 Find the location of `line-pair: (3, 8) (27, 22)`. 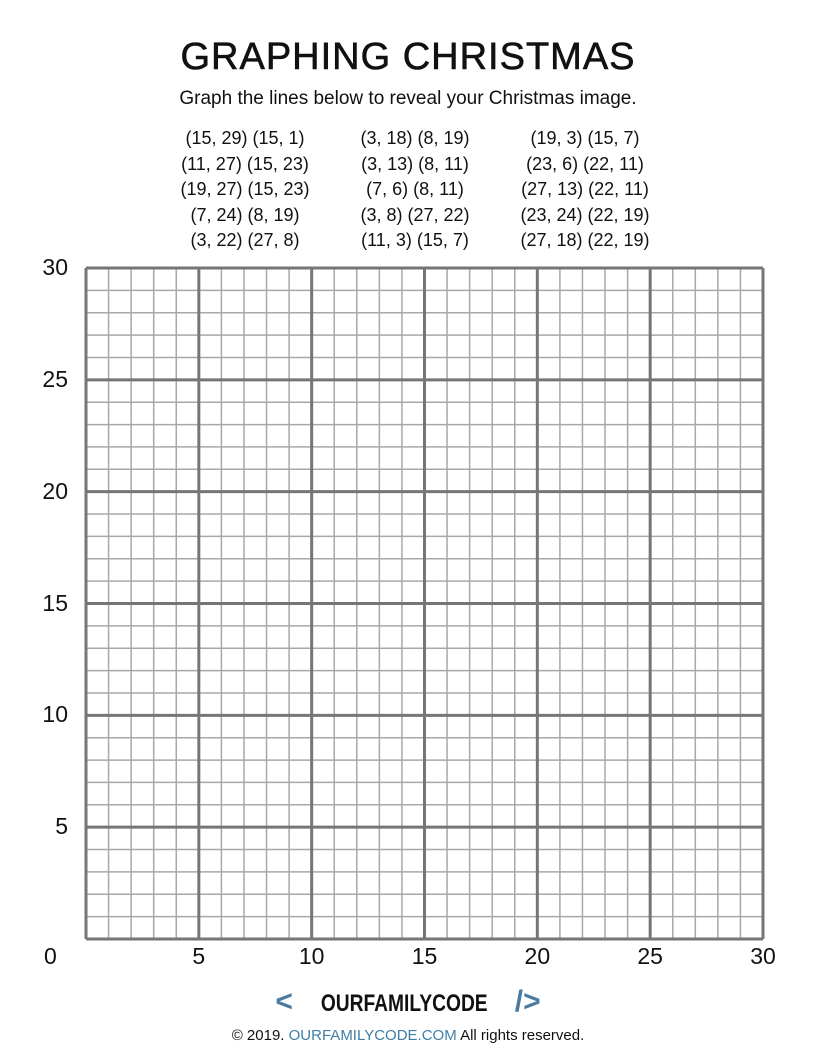

line-pair: (3, 8) (27, 22) is located at coordinates (415, 214).